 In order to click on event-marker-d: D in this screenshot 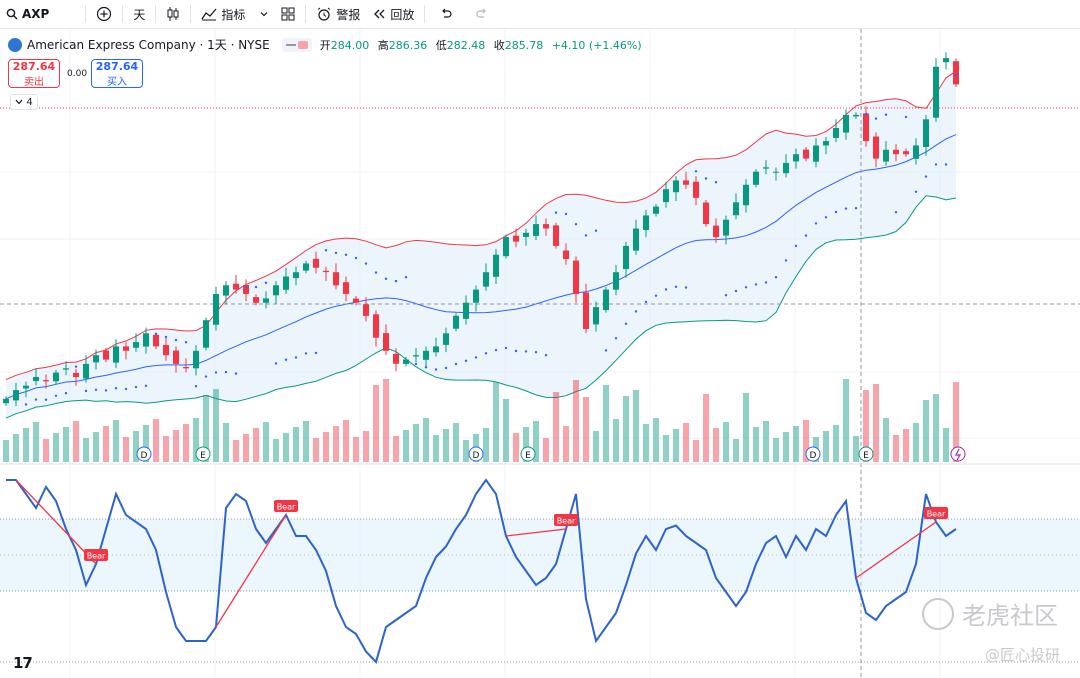, I will do `click(813, 454)`.